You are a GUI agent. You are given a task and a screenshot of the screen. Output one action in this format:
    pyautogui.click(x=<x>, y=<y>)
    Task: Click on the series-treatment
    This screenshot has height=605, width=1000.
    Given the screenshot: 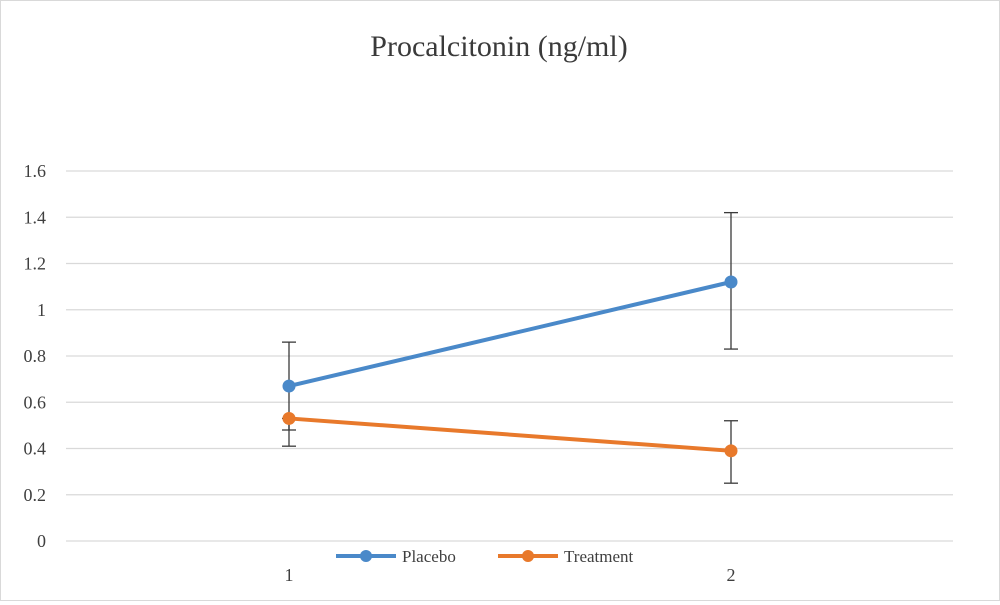 What is the action you would take?
    pyautogui.click(x=510, y=447)
    